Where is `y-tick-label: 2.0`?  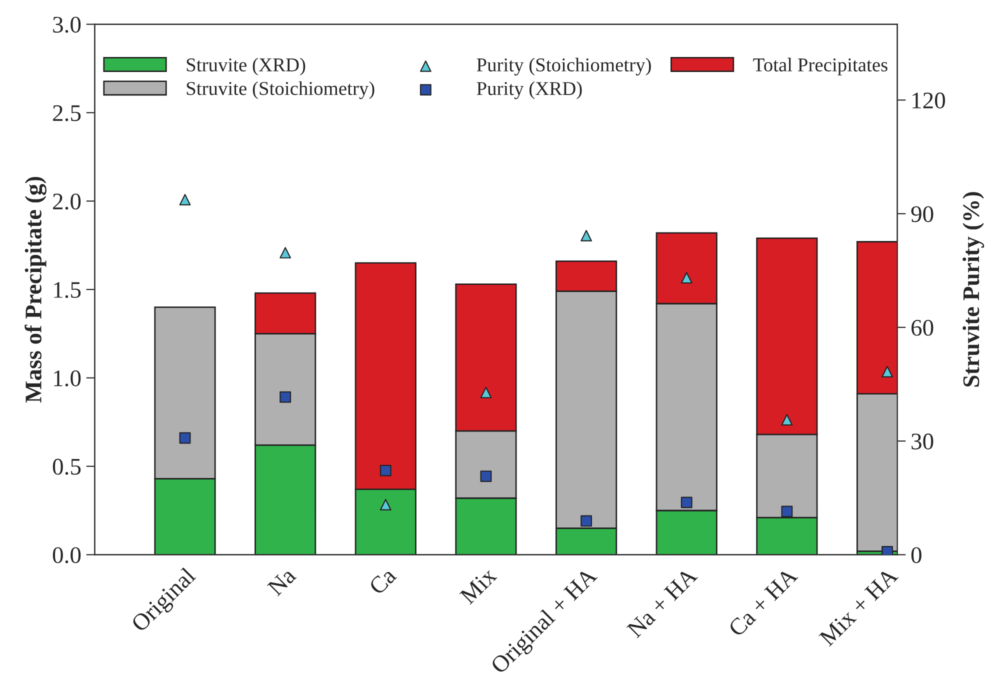 y-tick-label: 2.0 is located at coordinates (67, 202).